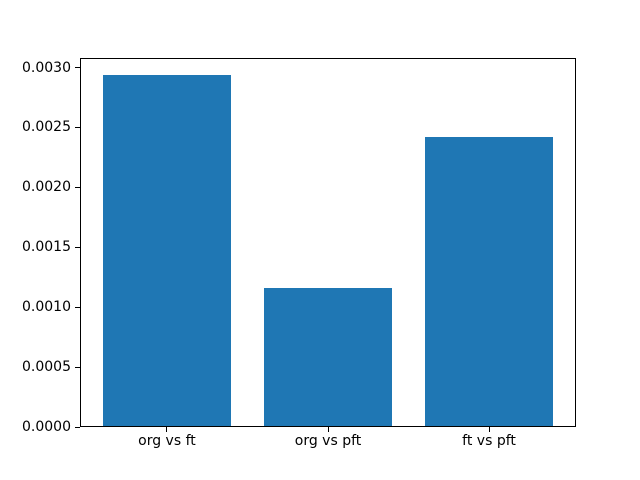  I want to click on ytick-label: 0.0015, so click(46, 247).